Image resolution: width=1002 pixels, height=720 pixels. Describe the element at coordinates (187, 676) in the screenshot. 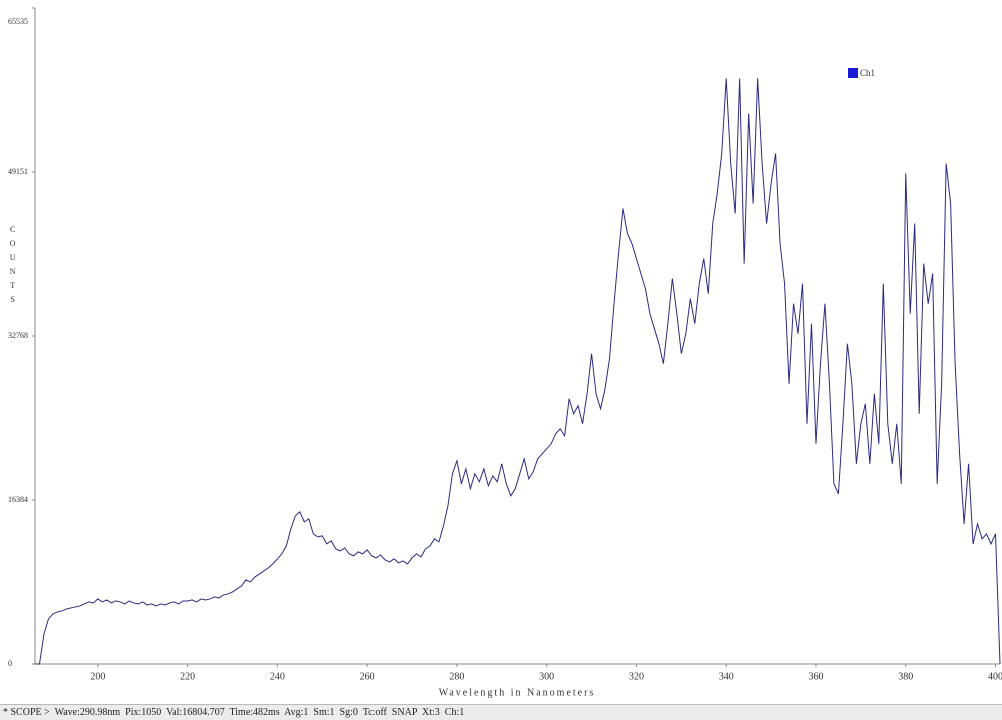

I see `x-tick-label: 220` at that location.